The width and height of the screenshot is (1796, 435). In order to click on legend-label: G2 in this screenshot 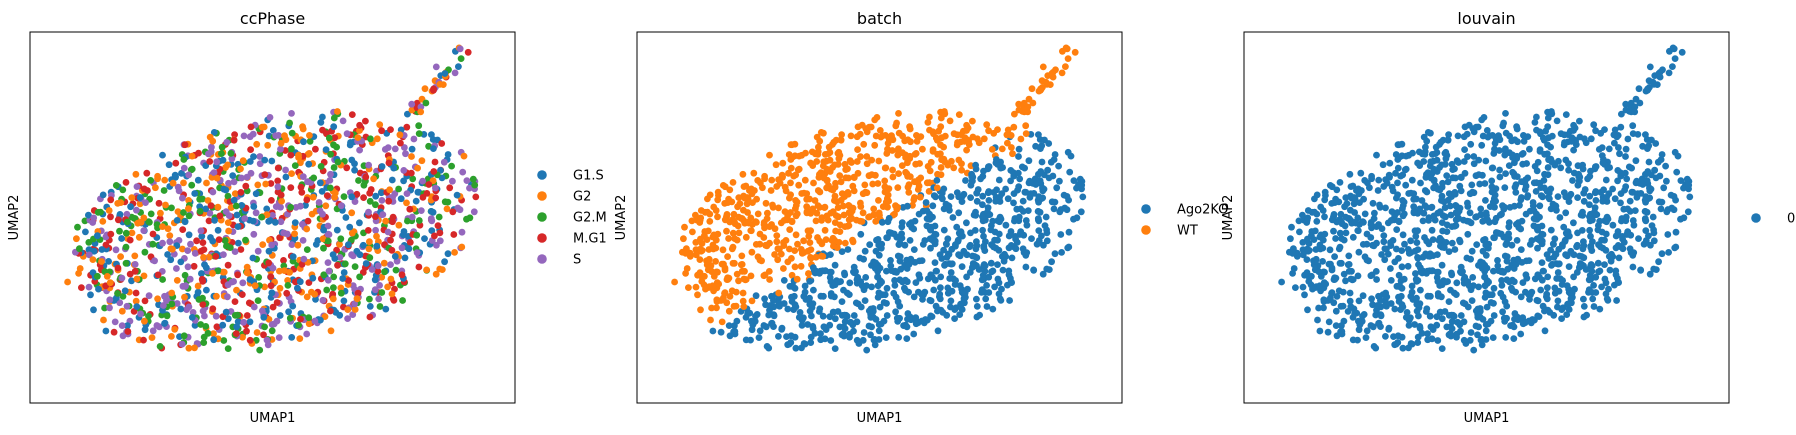, I will do `click(582, 197)`.